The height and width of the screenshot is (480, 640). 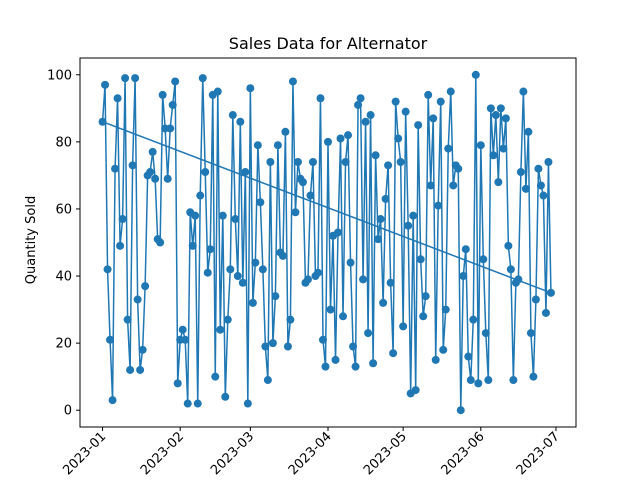 What do you see at coordinates (63, 142) in the screenshot?
I see `y-tick-label: 80` at bounding box center [63, 142].